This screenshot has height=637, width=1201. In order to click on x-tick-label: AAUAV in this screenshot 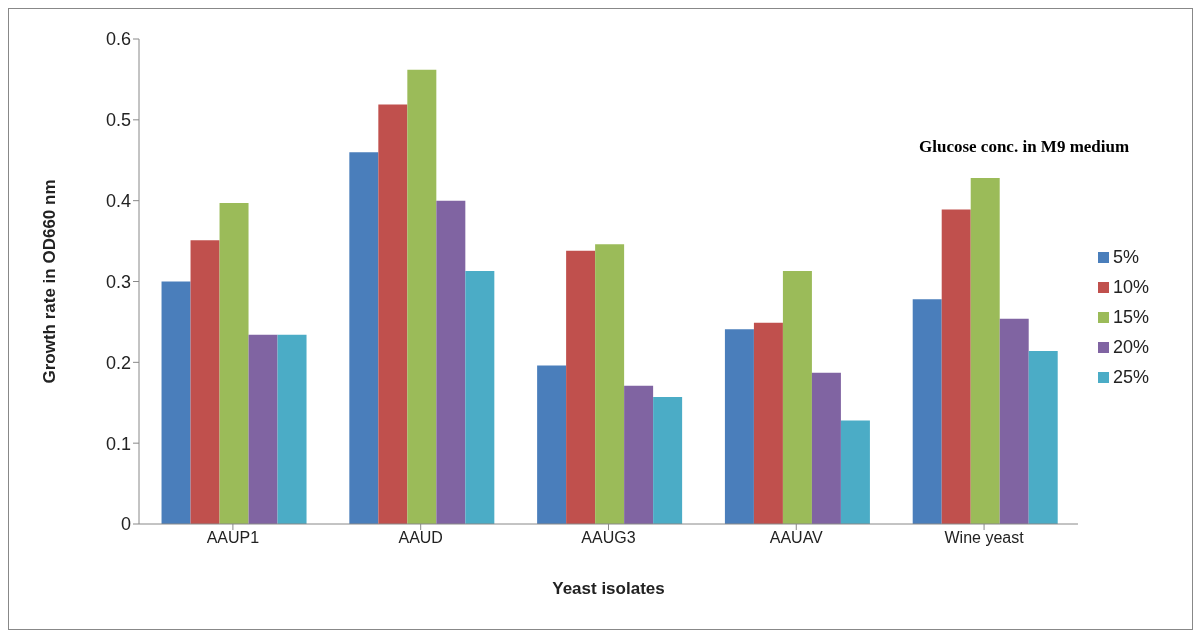, I will do `click(796, 538)`.